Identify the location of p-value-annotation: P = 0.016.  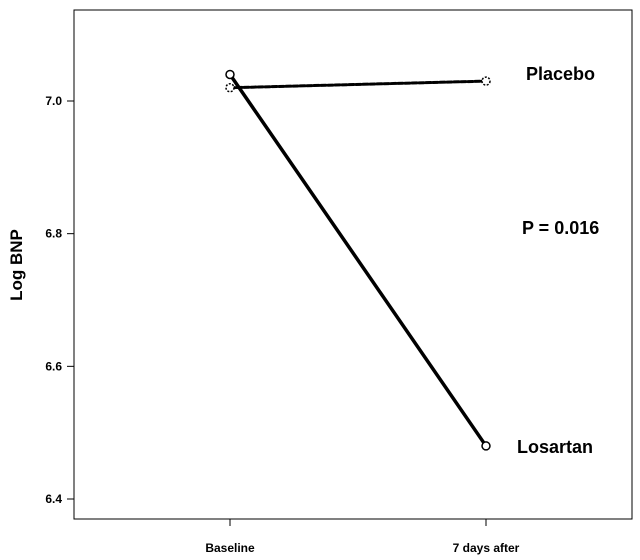
(560, 228).